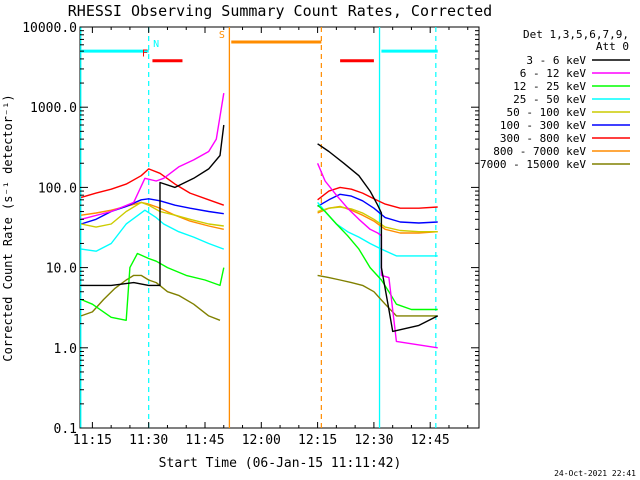 The width and height of the screenshot is (640, 480). I want to click on y-axis-label: Corrected Count Rate (s⁻¹ detector⁻¹), so click(8, 227).